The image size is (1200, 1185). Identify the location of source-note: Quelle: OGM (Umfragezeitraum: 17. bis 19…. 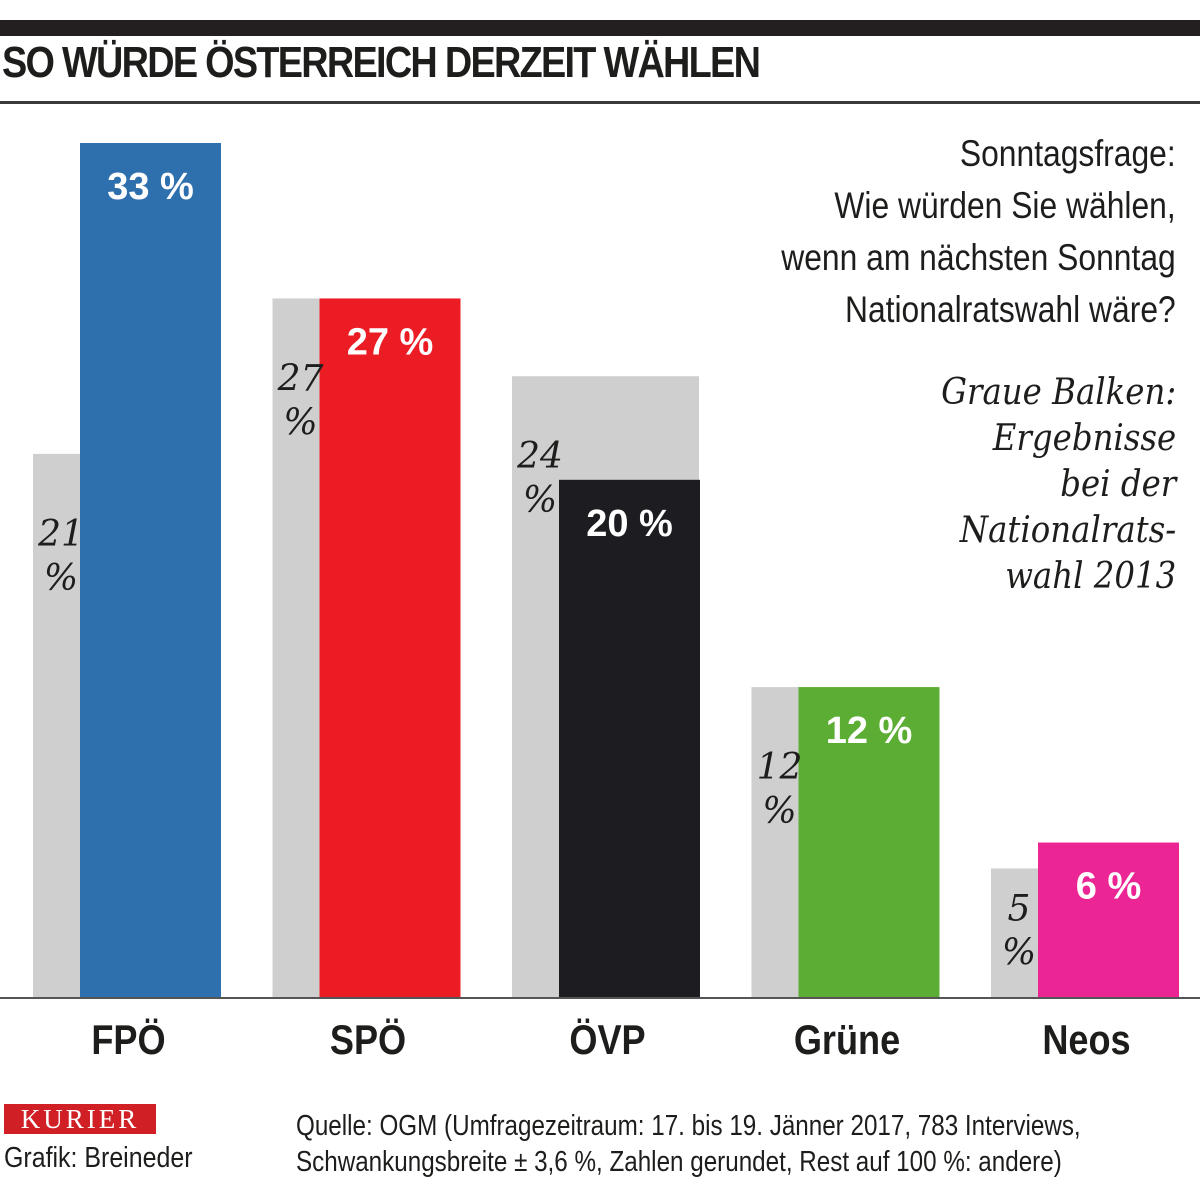
(688, 1144).